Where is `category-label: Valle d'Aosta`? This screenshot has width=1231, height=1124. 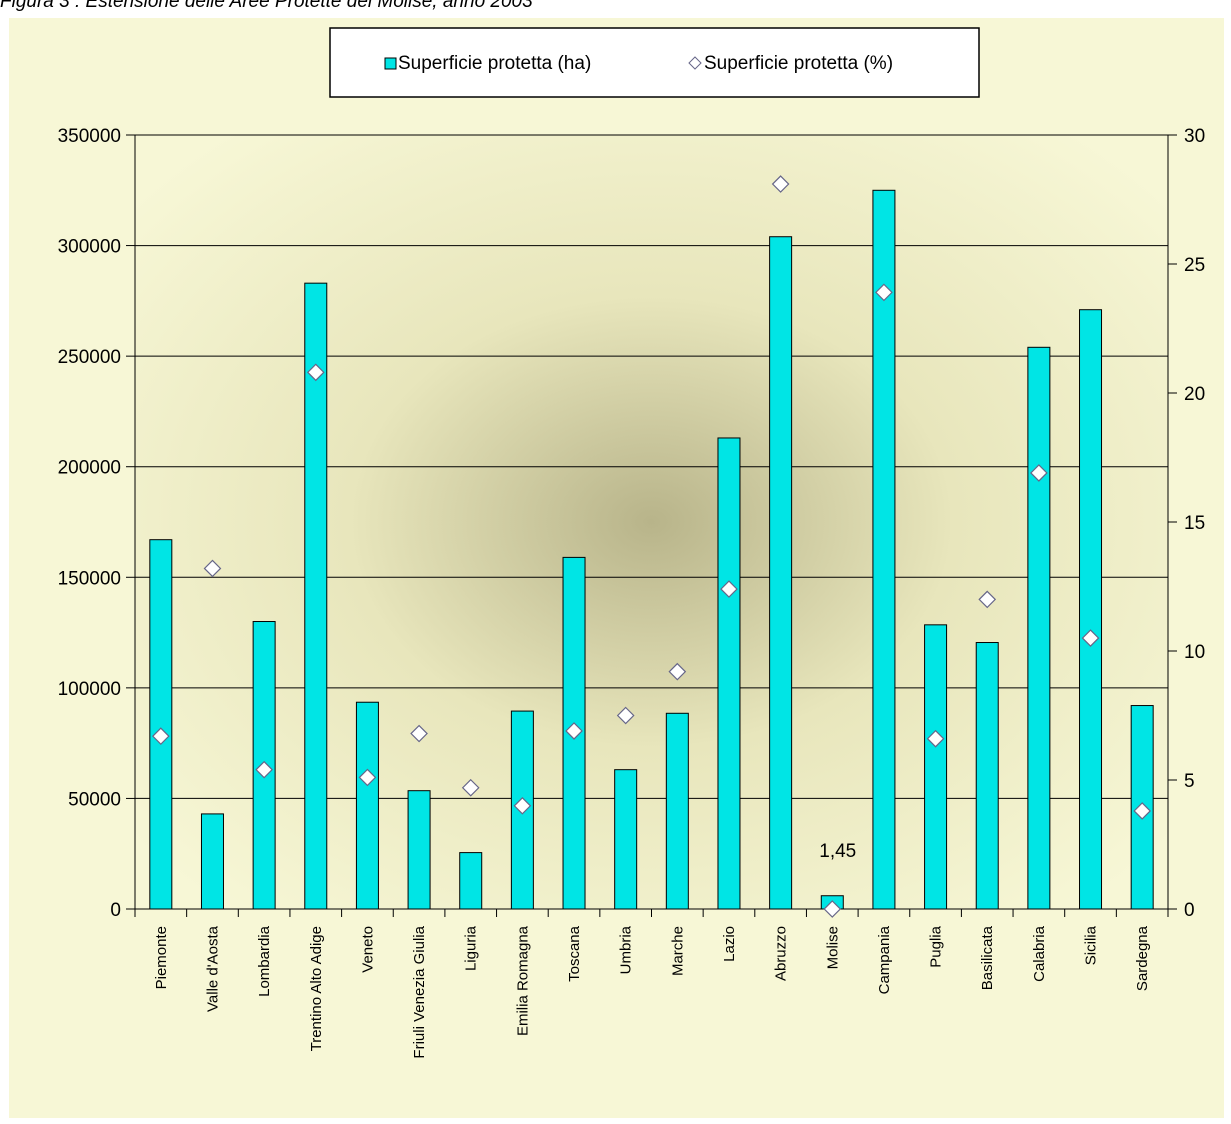
category-label: Valle d'Aosta is located at coordinates (212, 968).